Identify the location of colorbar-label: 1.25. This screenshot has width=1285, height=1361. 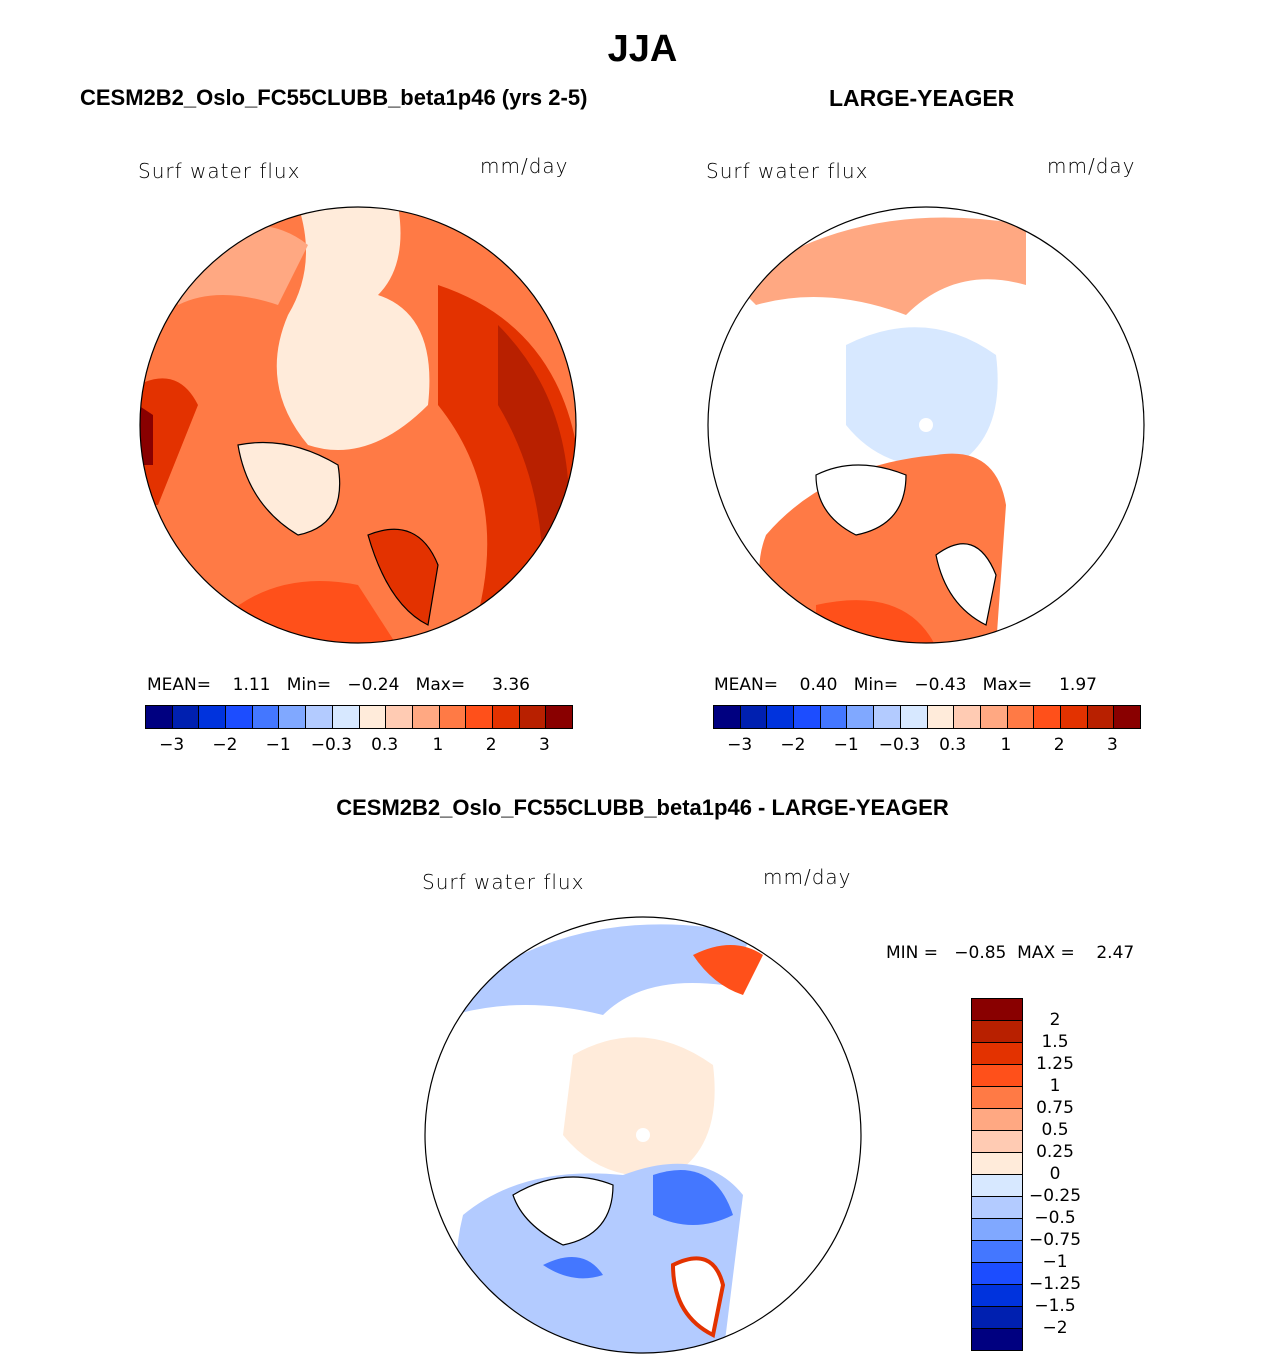
(1055, 1064).